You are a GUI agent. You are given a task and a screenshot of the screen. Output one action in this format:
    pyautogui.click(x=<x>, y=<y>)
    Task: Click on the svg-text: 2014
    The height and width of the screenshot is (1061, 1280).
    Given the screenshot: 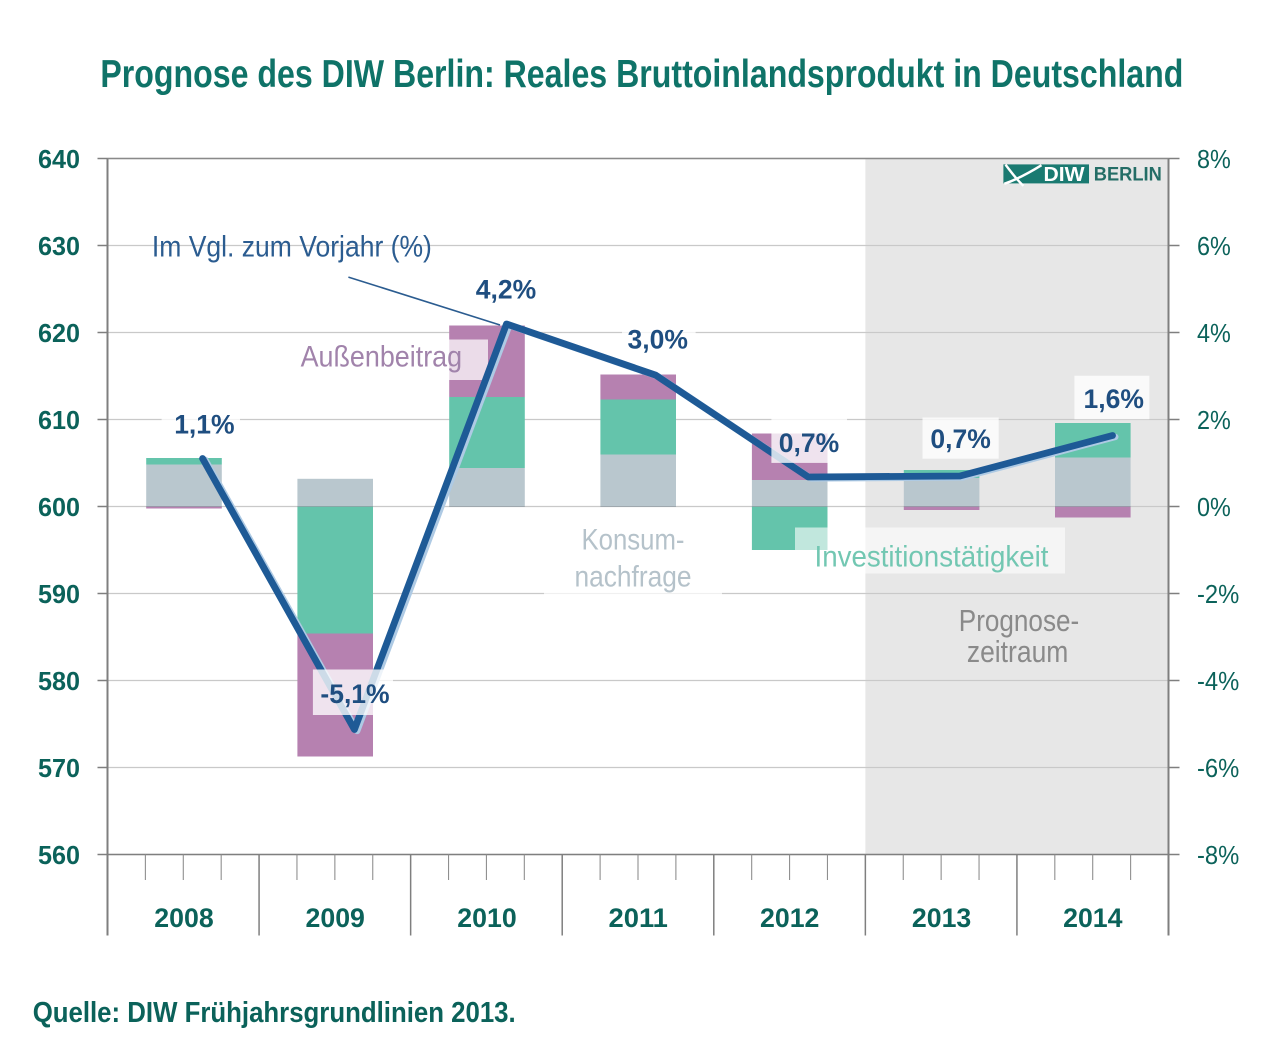 What is the action you would take?
    pyautogui.click(x=1092, y=918)
    